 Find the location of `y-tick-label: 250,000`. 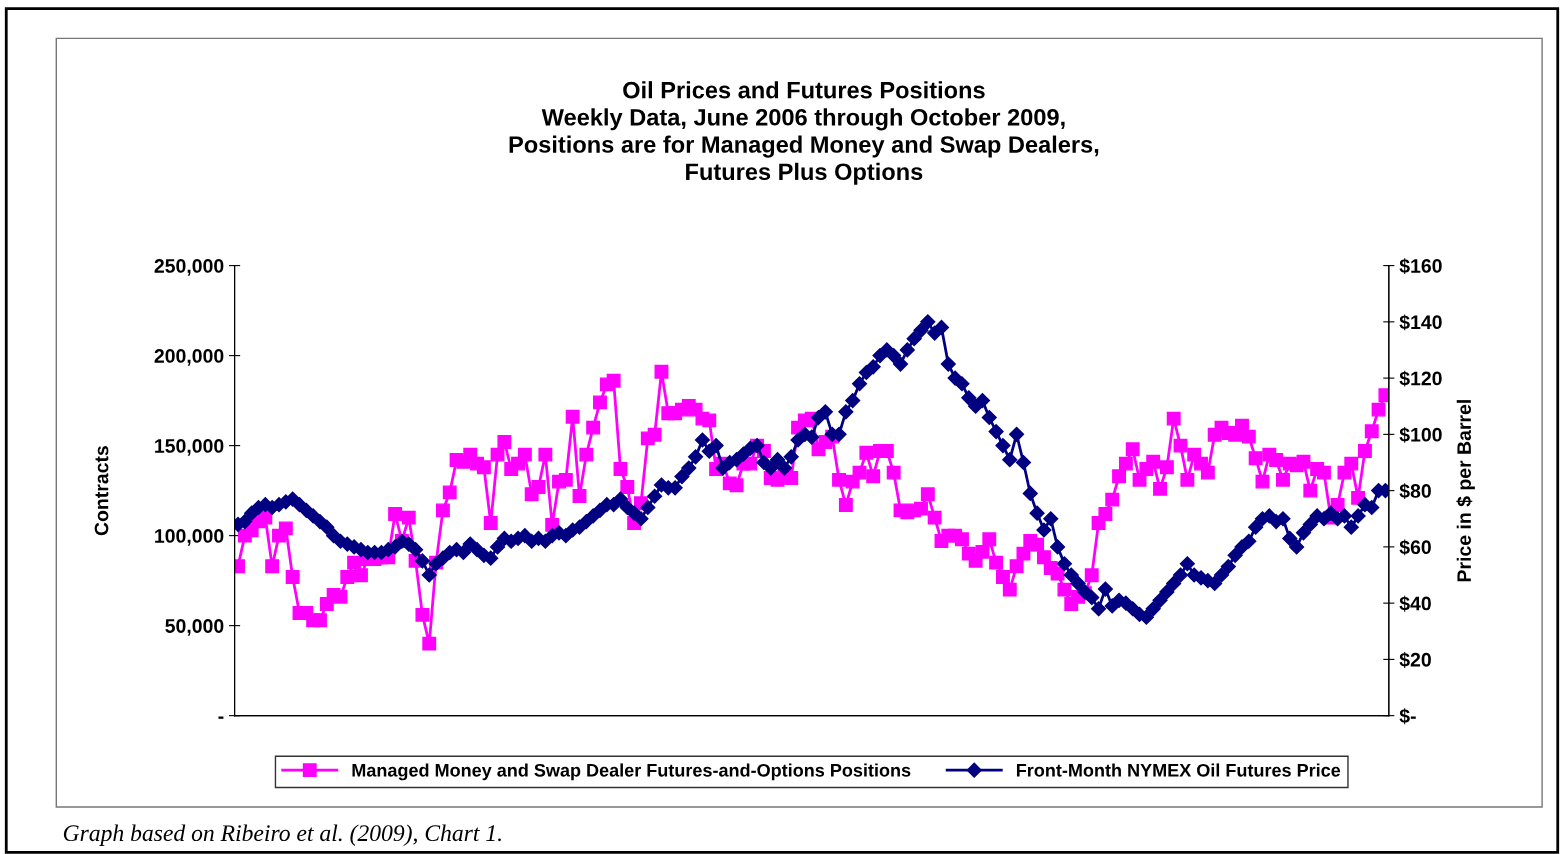

y-tick-label: 250,000 is located at coordinates (189, 267).